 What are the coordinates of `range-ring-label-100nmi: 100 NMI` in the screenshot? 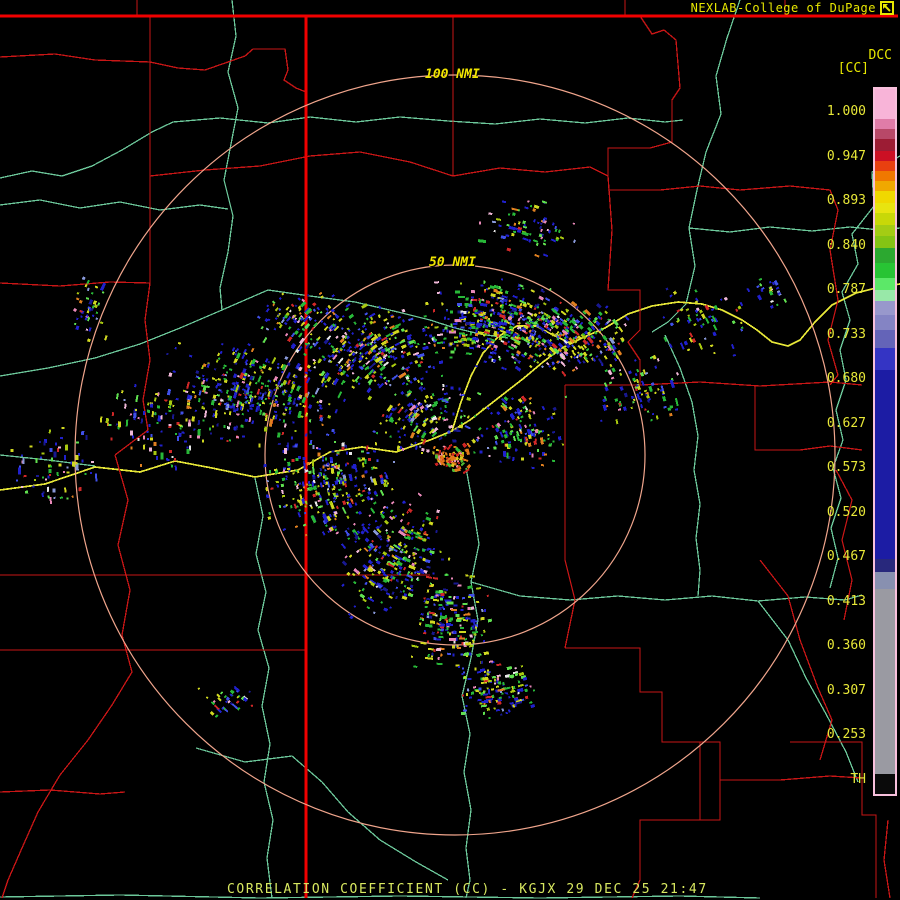 It's located at (452, 74).